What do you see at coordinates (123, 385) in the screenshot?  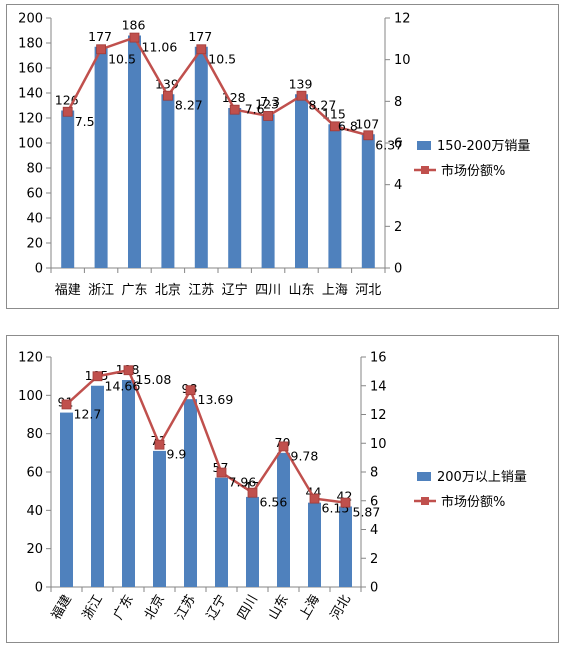 I see `line-data-label: 14.66` at bounding box center [123, 385].